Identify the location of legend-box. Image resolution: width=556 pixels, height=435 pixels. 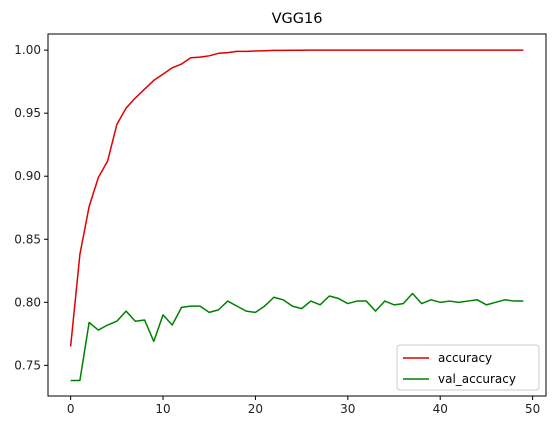
(468, 367).